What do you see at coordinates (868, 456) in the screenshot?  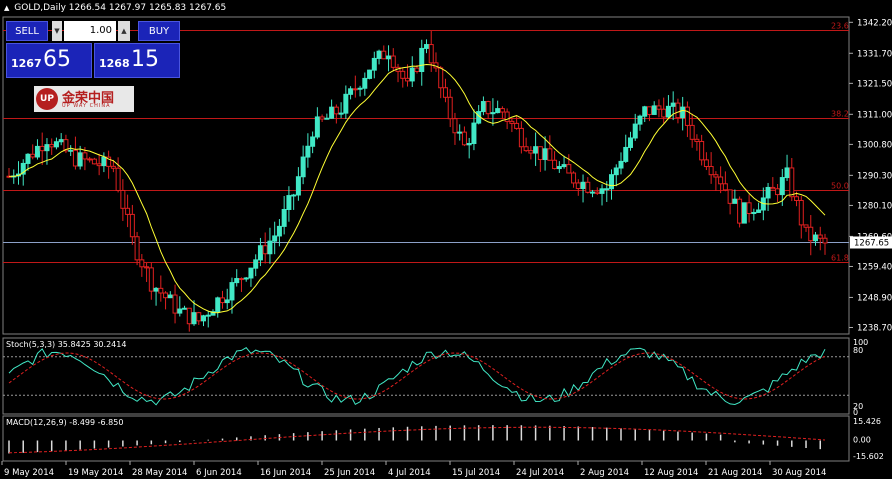 I see `macd-axis-label: -15.602` at bounding box center [868, 456].